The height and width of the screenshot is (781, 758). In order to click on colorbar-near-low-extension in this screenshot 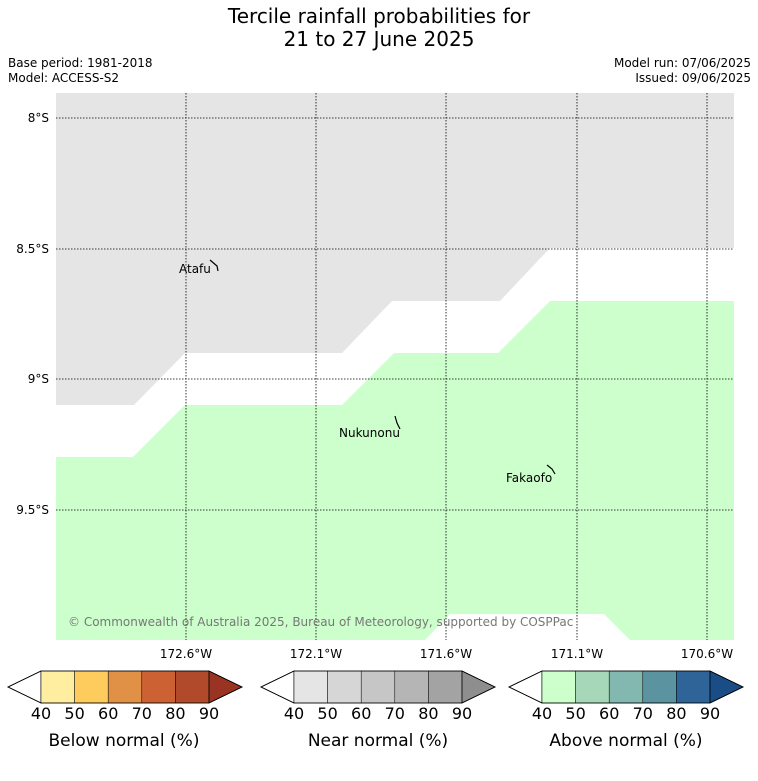, I will do `click(277, 687)`.